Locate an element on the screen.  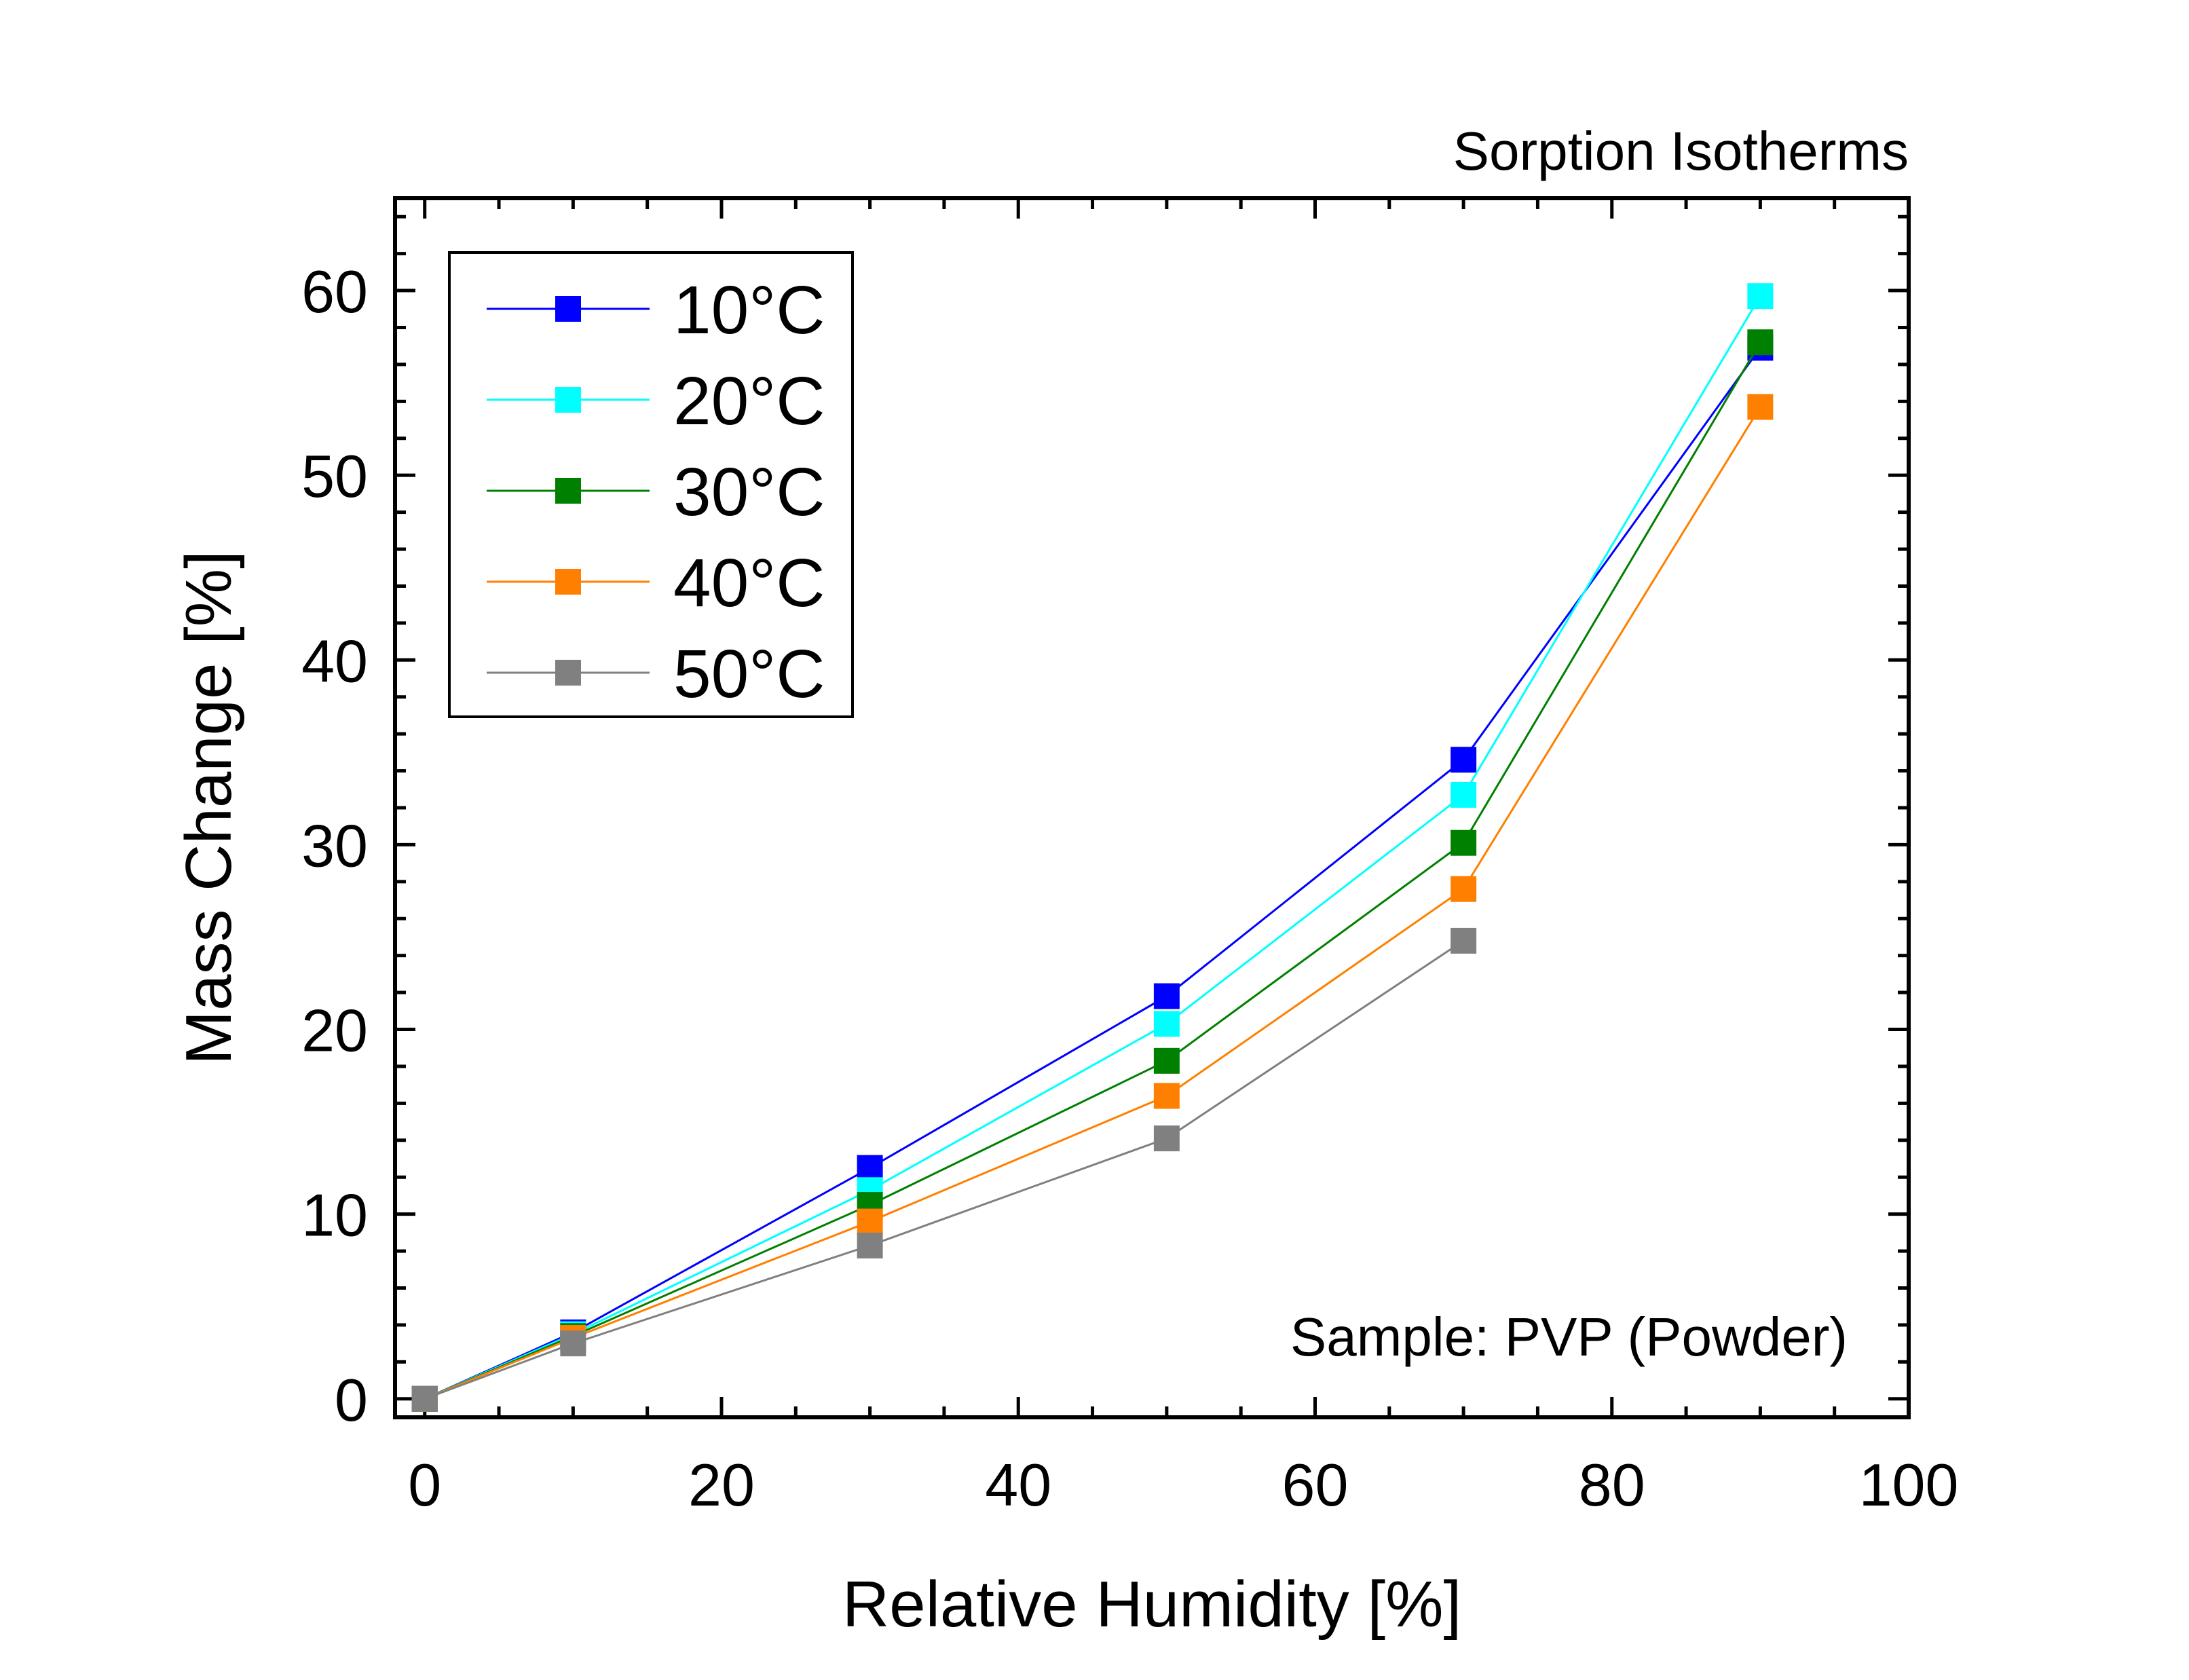
y-tick-label: 40 is located at coordinates (334, 661).